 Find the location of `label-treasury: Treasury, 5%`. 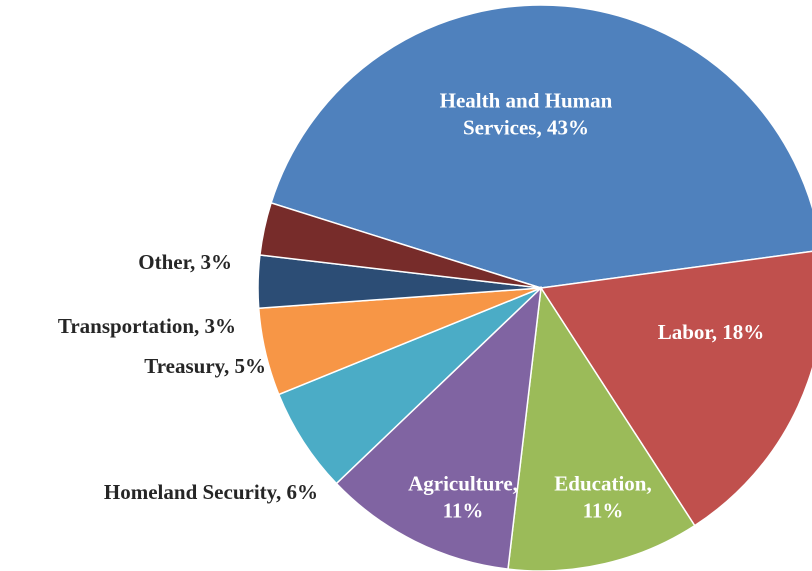

label-treasury: Treasury, 5% is located at coordinates (205, 366).